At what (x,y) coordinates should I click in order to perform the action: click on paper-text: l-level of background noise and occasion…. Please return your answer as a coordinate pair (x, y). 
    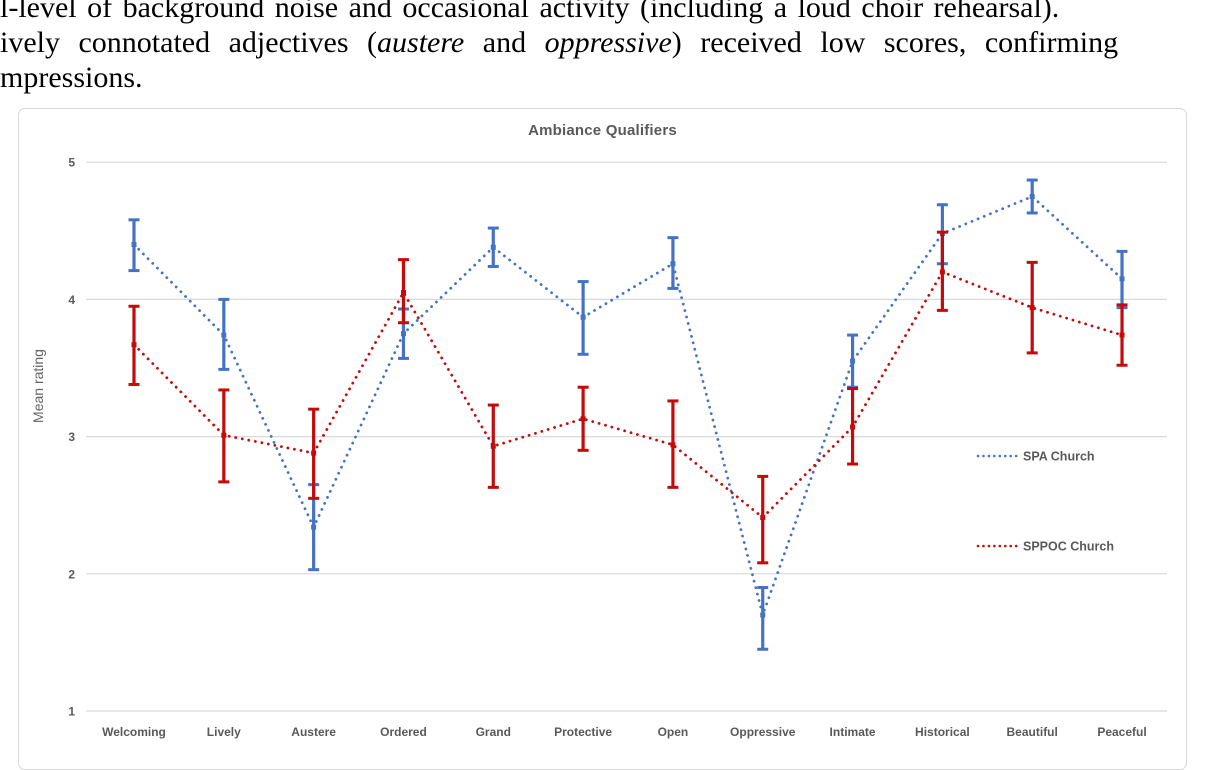
    Looking at the image, I should click on (616, 47).